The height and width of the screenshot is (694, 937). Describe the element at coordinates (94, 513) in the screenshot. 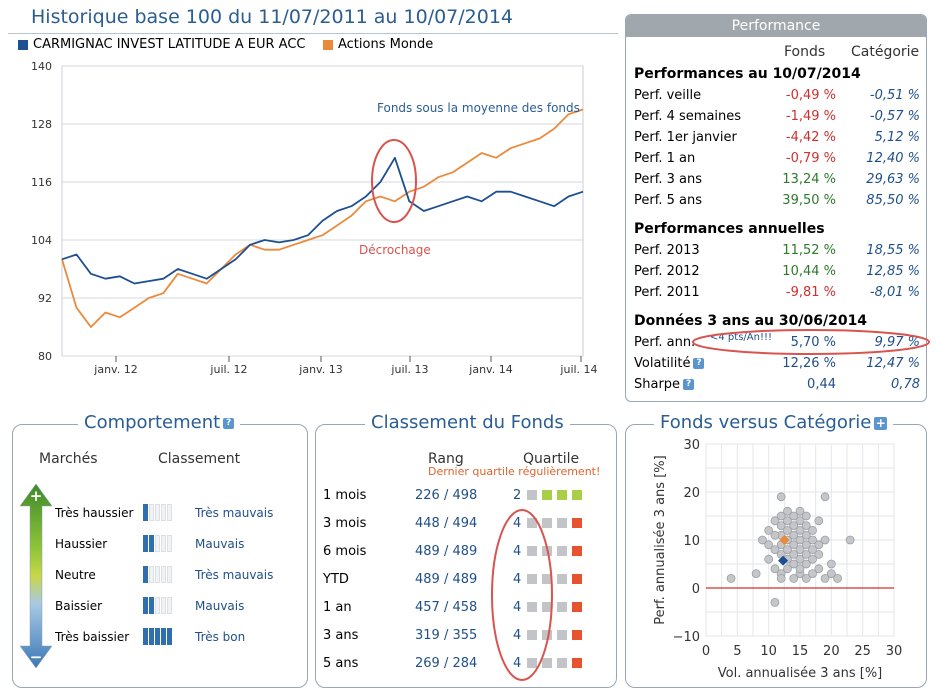

I see `behavior-row-label: Très haussier` at that location.